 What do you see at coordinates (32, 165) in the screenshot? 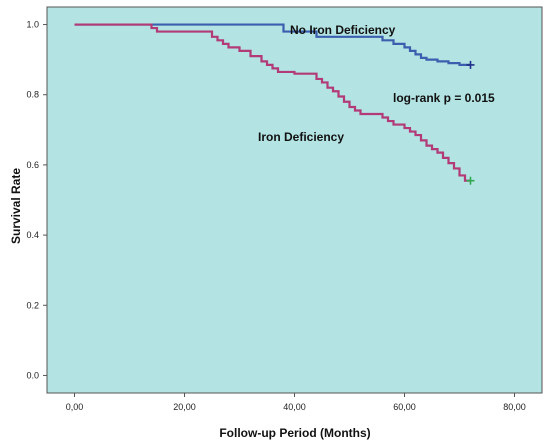
I see `y-tick-label: 0.6` at bounding box center [32, 165].